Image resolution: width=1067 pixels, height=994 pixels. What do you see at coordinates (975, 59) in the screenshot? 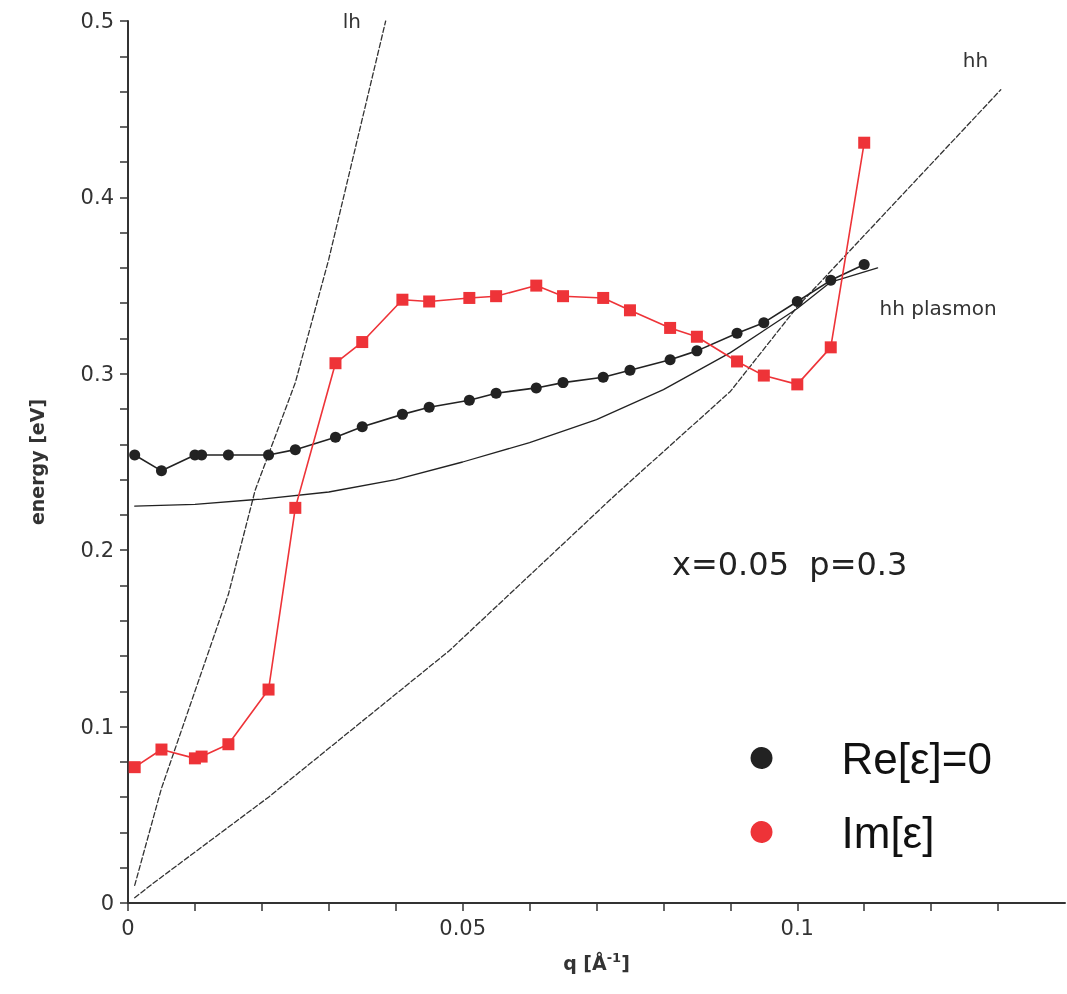
I see `series-label: hh` at bounding box center [975, 59].